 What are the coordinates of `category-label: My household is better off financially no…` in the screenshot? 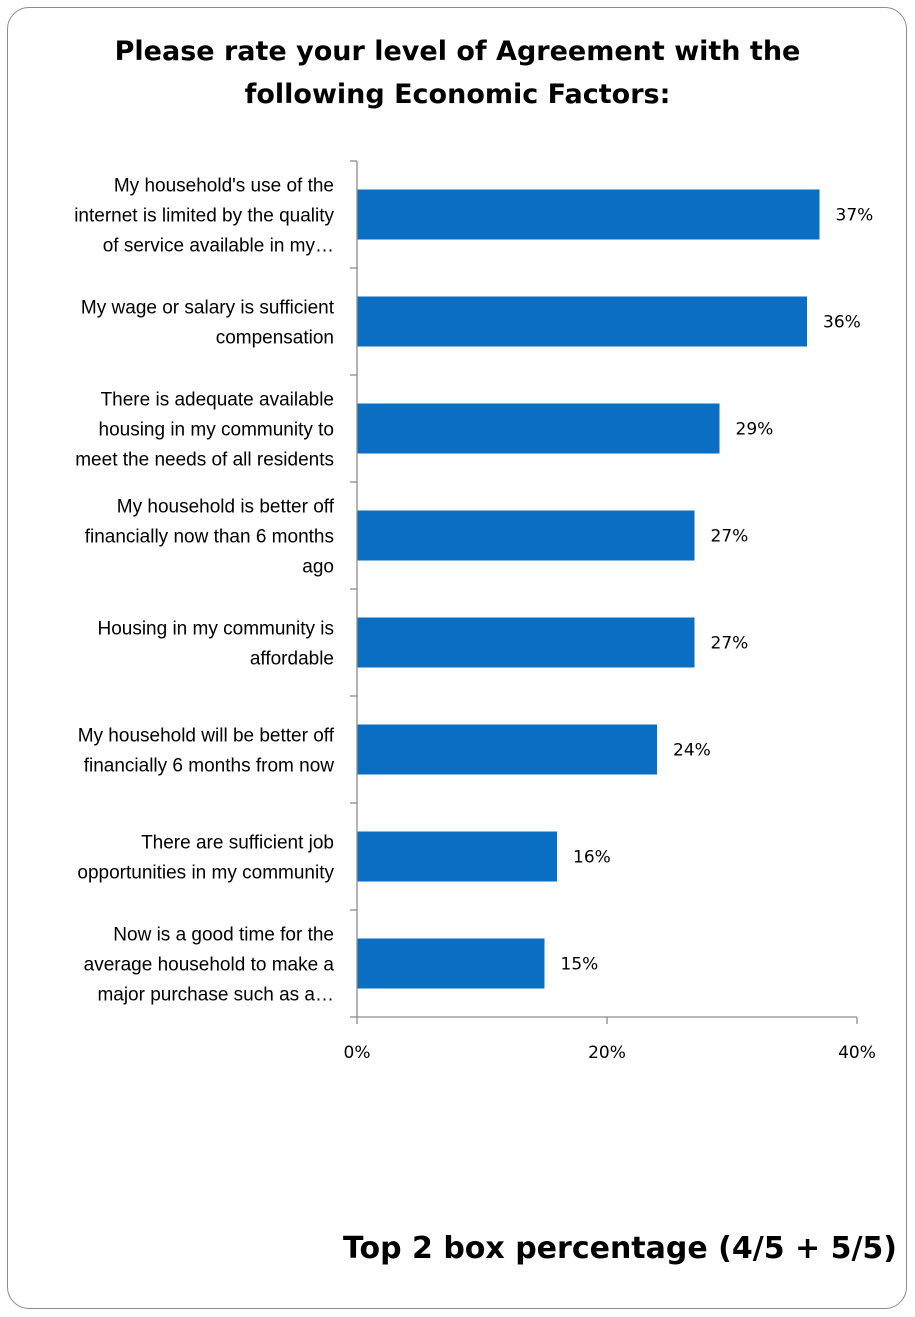 It's located at (210, 537).